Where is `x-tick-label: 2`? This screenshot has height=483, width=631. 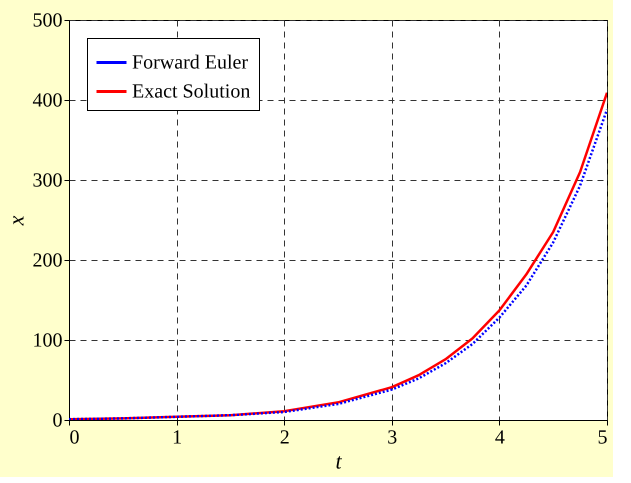 x-tick-label: 2 is located at coordinates (285, 437).